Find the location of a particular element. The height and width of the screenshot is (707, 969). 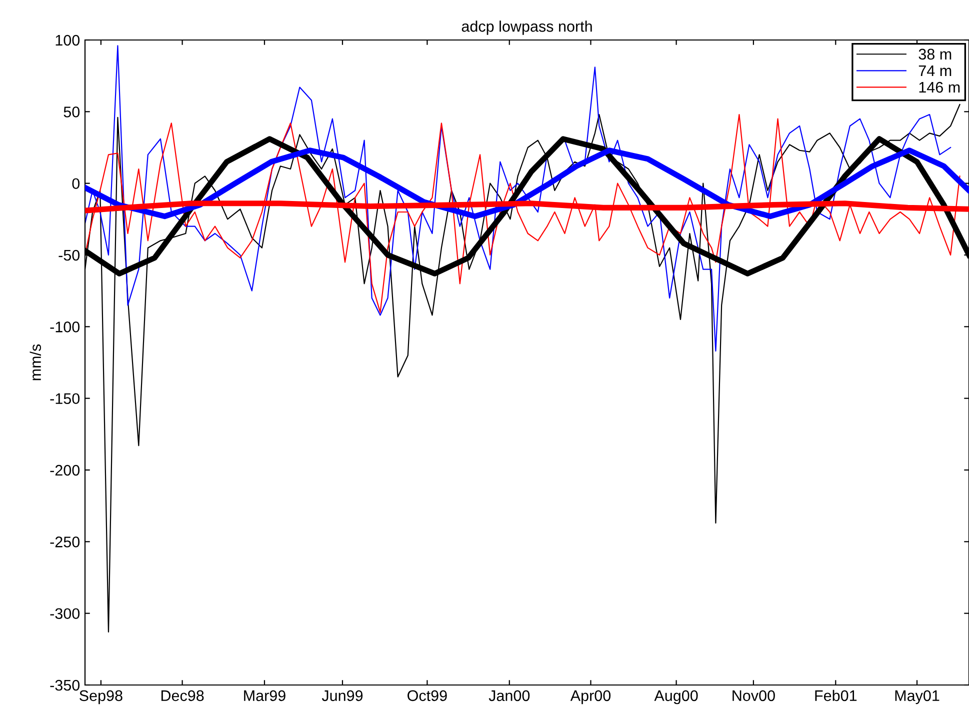

y-tick-label: -200 is located at coordinates (65, 470).